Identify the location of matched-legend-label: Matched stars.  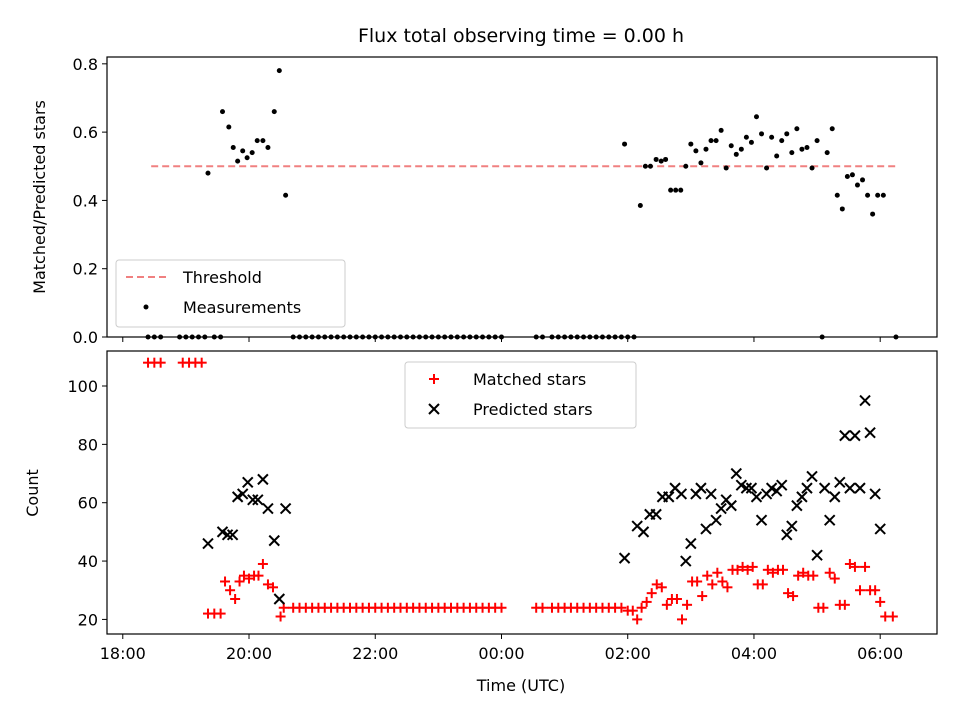
(529, 379).